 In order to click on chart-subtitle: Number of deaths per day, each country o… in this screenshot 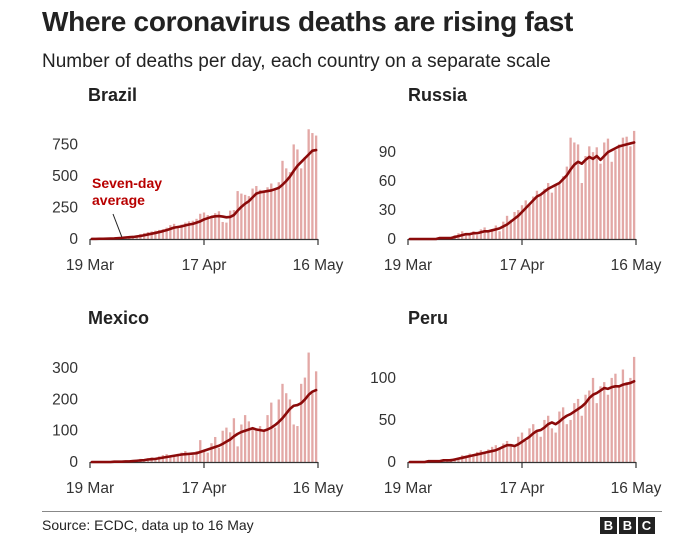, I will do `click(296, 61)`.